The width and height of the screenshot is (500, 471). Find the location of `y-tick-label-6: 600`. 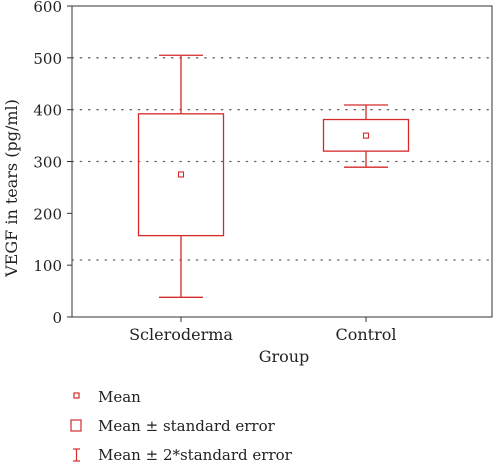

y-tick-label-6: 600 is located at coordinates (47, 8).